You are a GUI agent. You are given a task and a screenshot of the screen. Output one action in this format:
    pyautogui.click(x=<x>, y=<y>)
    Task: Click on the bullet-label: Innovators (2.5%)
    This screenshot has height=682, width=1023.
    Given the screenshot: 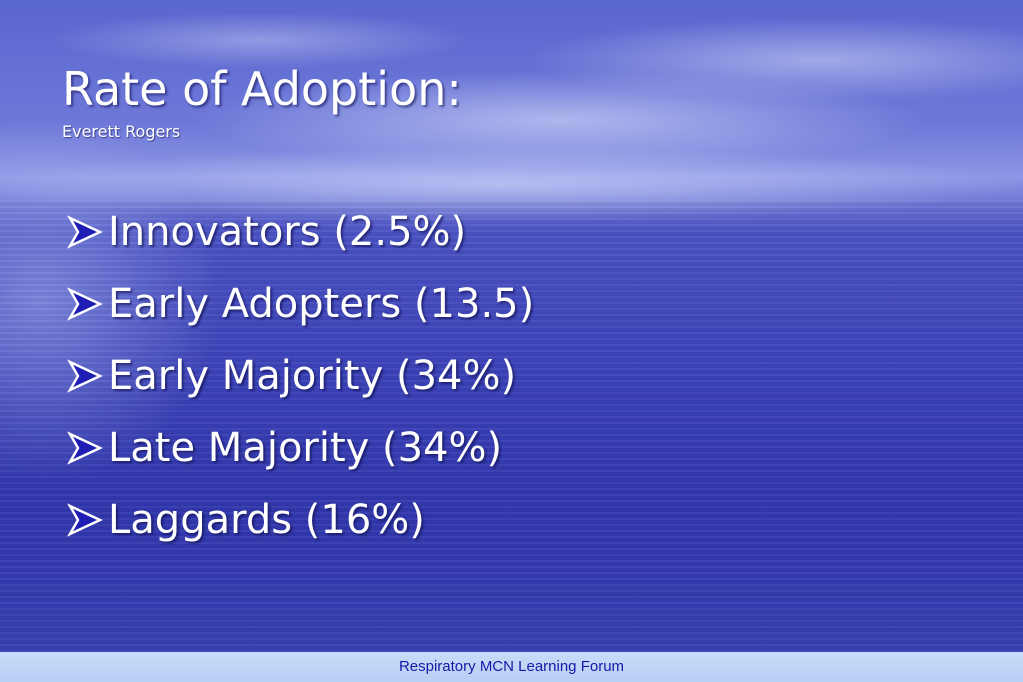 What is the action you would take?
    pyautogui.click(x=287, y=232)
    